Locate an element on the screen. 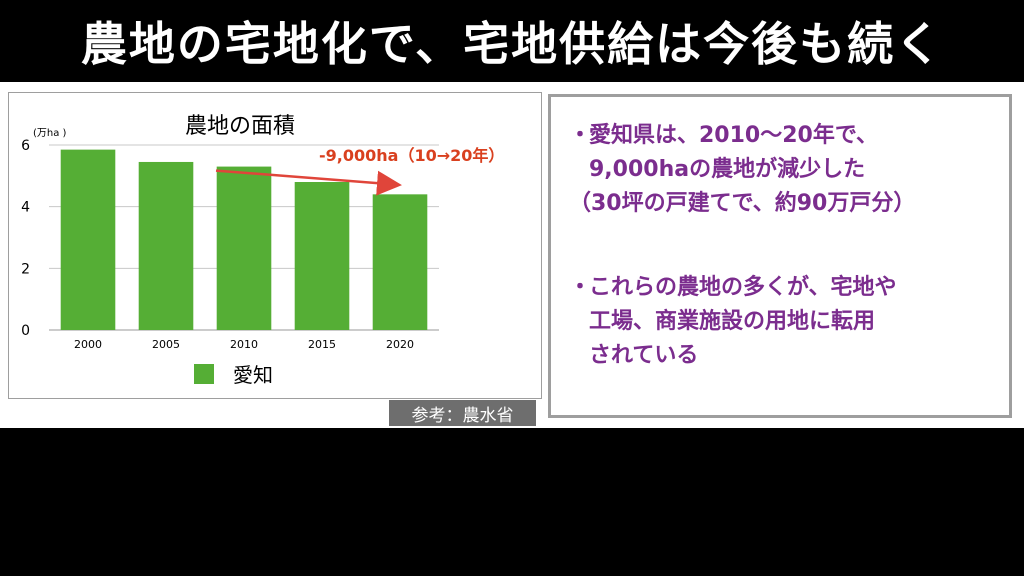  source-label: 参考：農水省 is located at coordinates (462, 413).